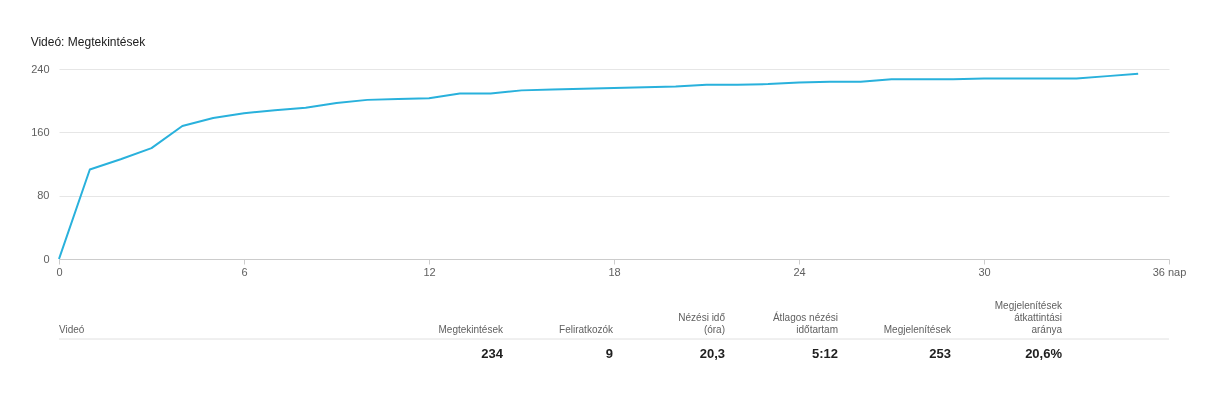 This screenshot has height=403, width=1206. What do you see at coordinates (824, 353) in the screenshot?
I see `text: 5:12` at bounding box center [824, 353].